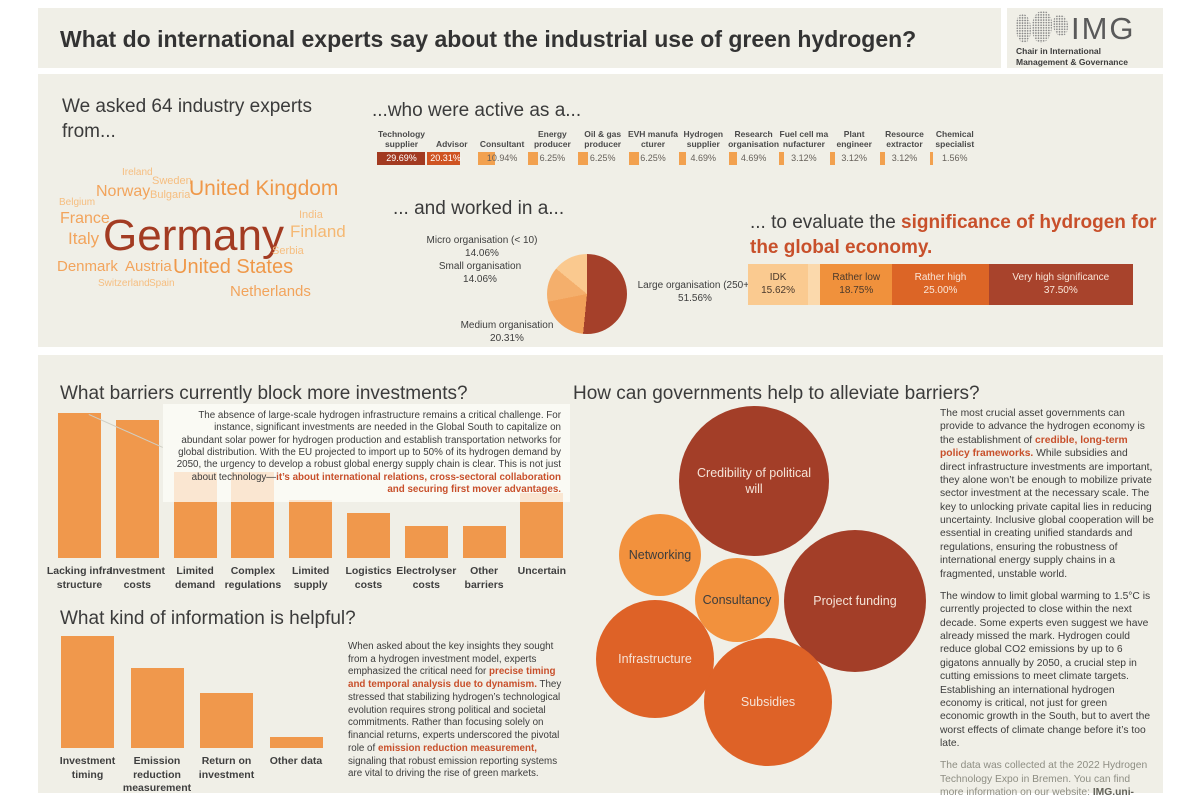  Describe the element at coordinates (124, 283) in the screenshot. I see `wordcloud-country: Switzerland` at that location.